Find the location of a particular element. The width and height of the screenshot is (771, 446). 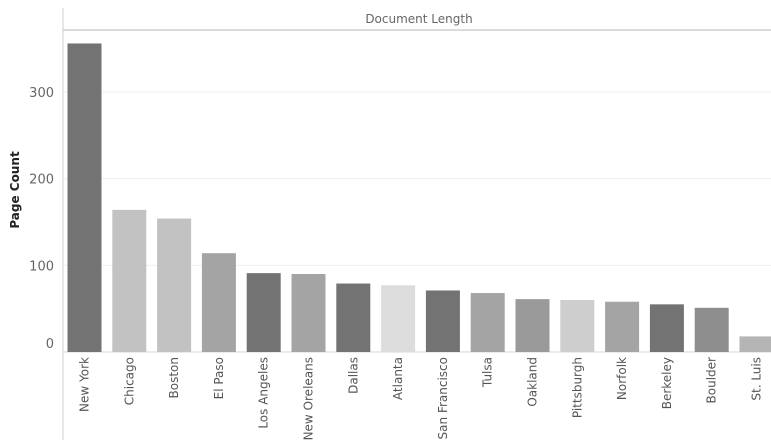

x-tick-label: Norfolk is located at coordinates (622, 378).